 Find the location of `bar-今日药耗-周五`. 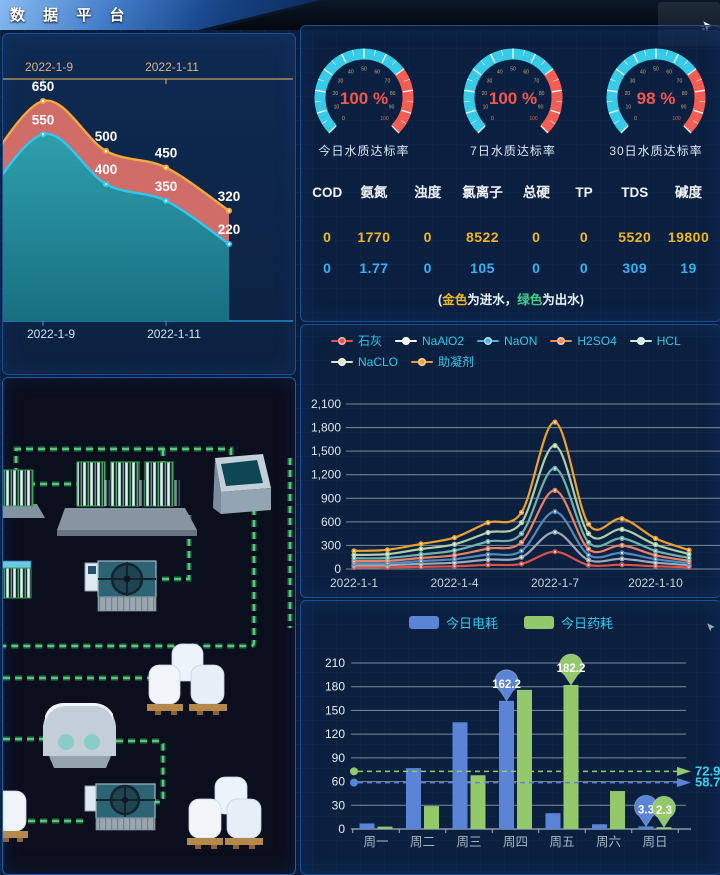

bar-今日药耗-周五 is located at coordinates (571, 756).